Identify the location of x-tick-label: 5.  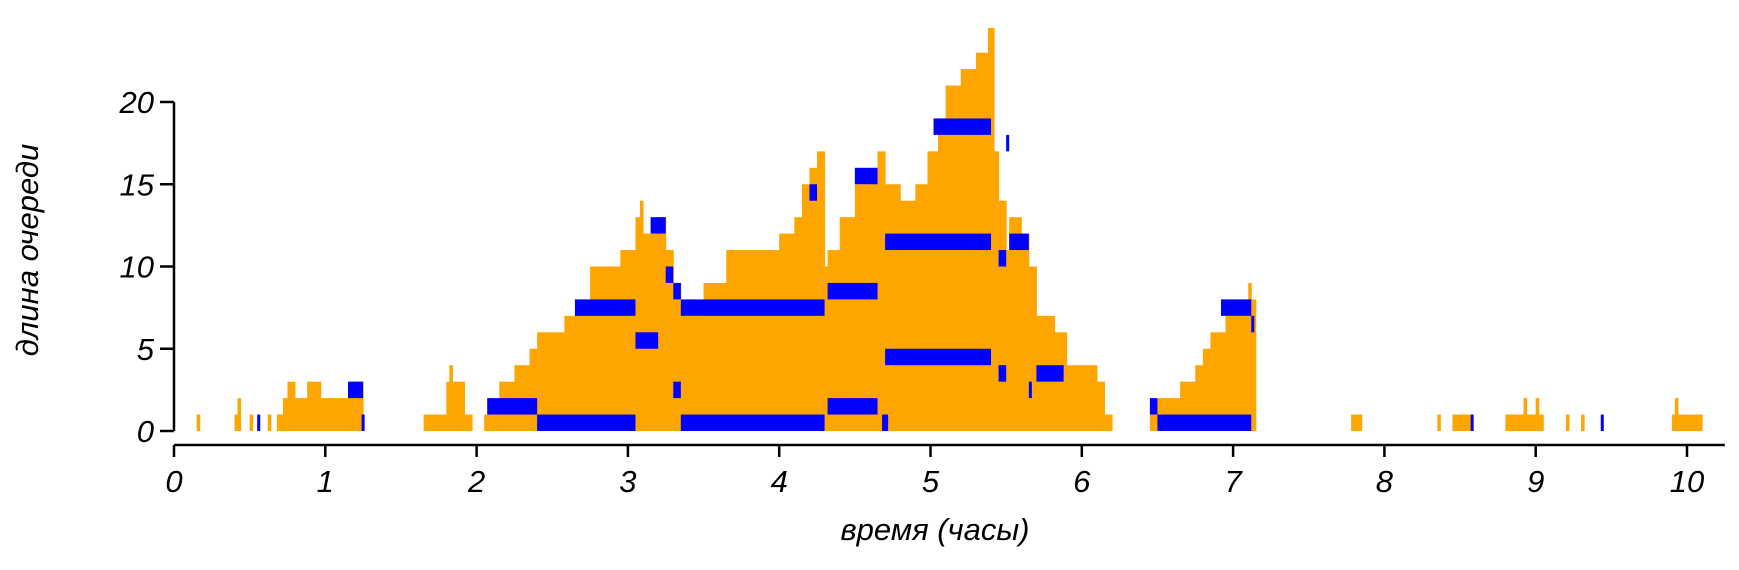
(931, 481).